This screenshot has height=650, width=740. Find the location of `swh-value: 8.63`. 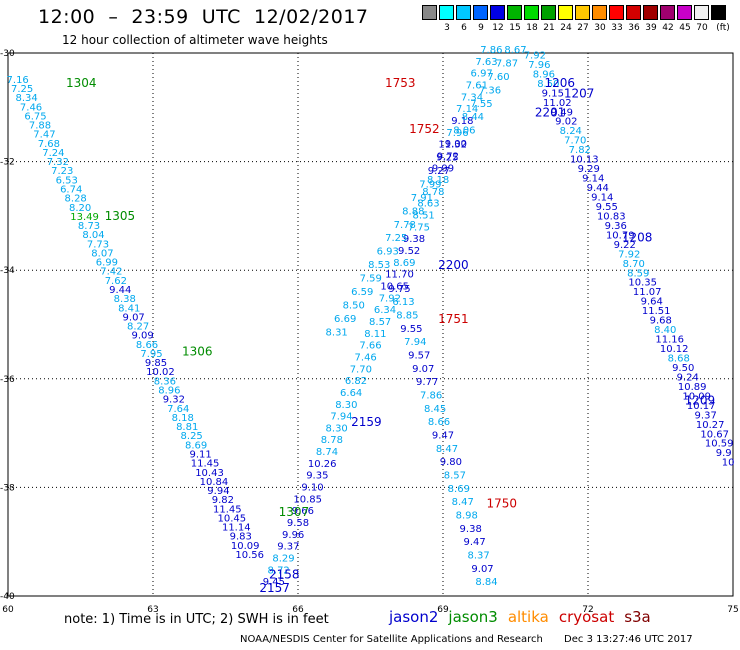

swh-value: 8.63 is located at coordinates (428, 204).